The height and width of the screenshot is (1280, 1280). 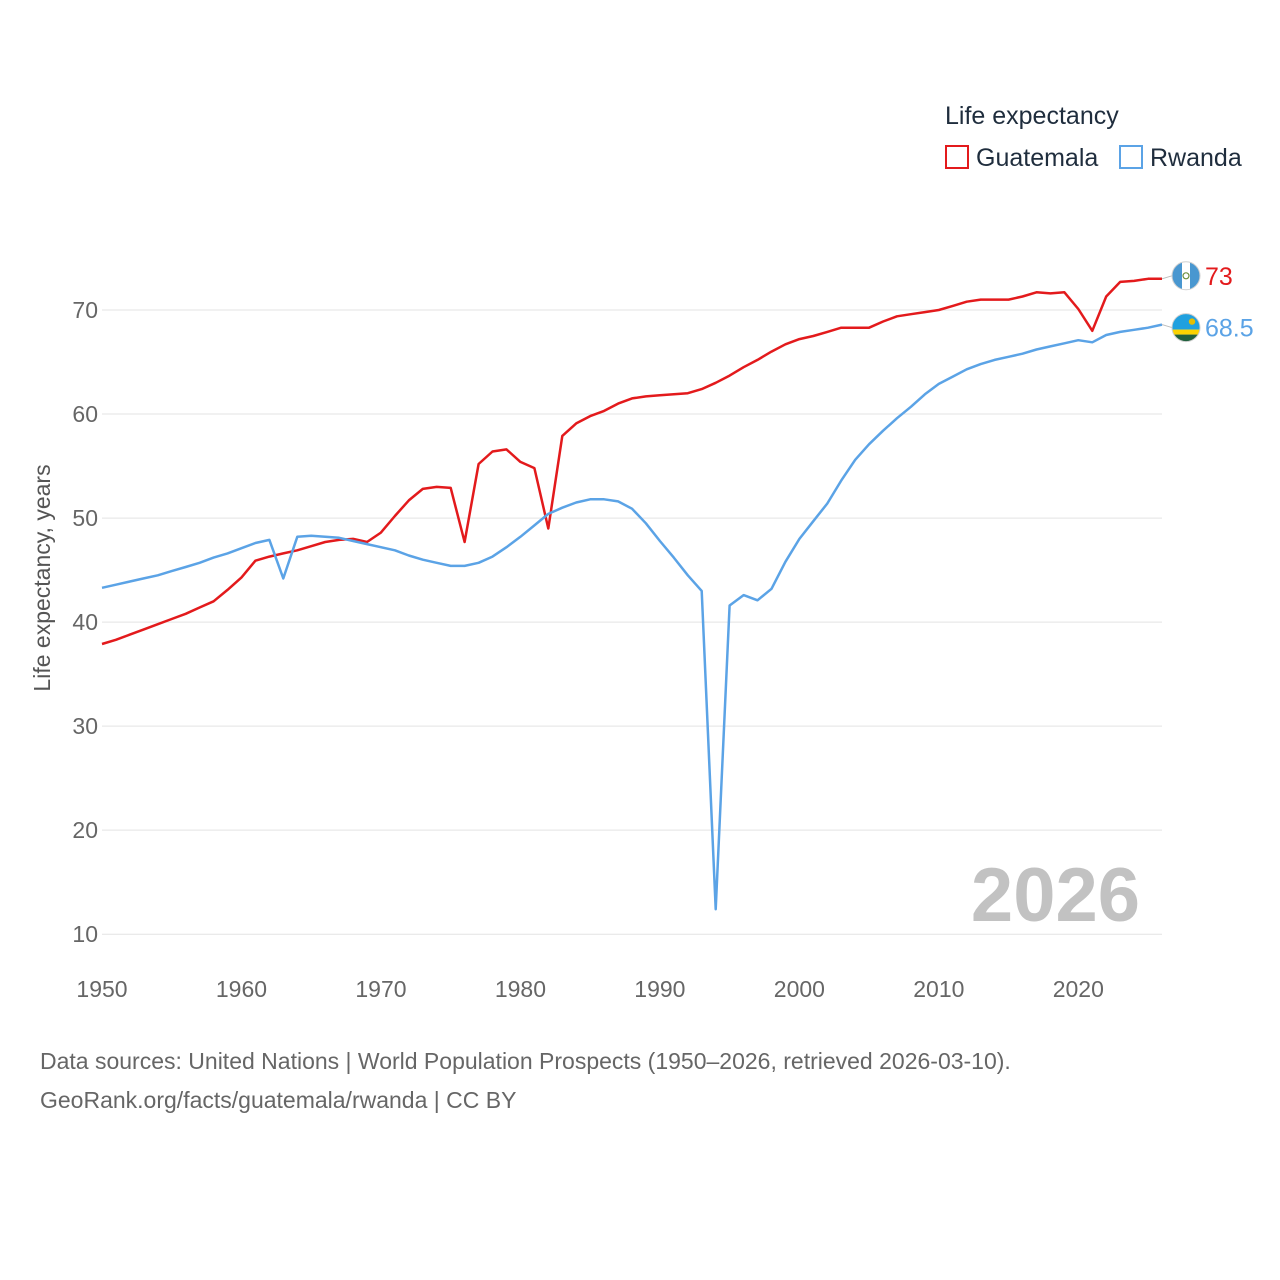 What do you see at coordinates (659, 989) in the screenshot?
I see `x-tick-label: 1990` at bounding box center [659, 989].